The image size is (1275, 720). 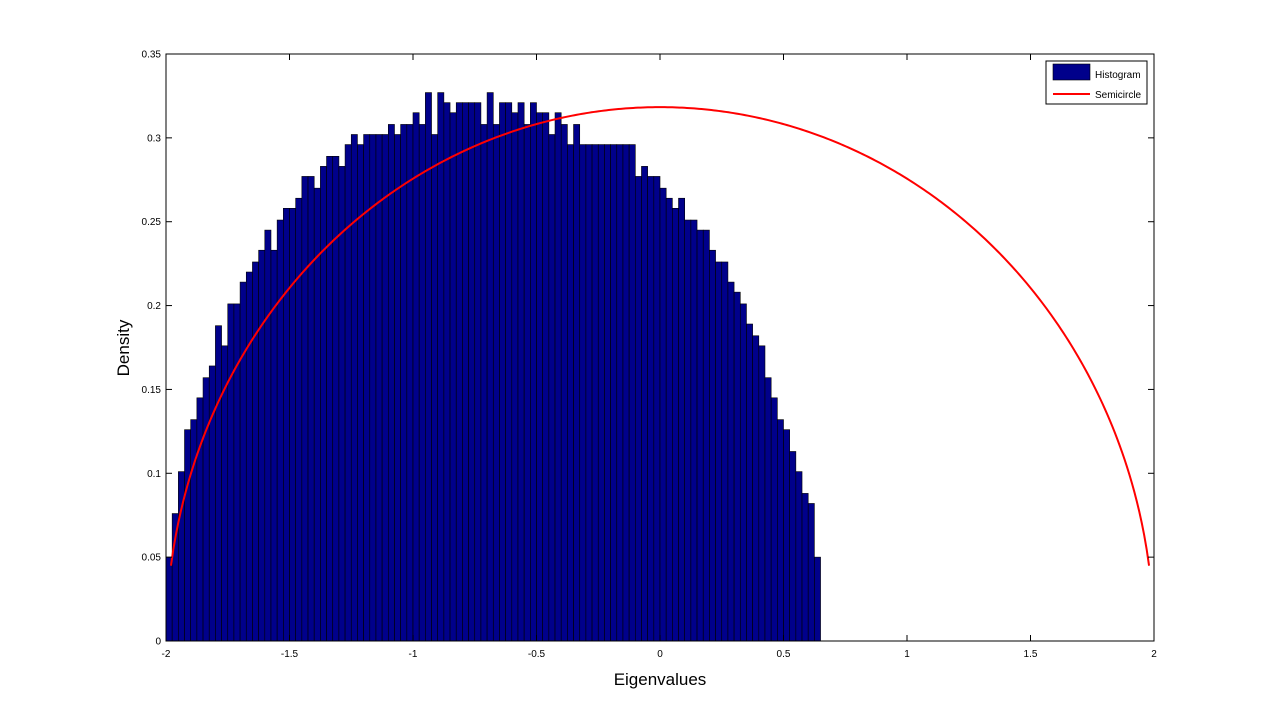 I want to click on y-tick-label: 0.35, so click(x=152, y=55).